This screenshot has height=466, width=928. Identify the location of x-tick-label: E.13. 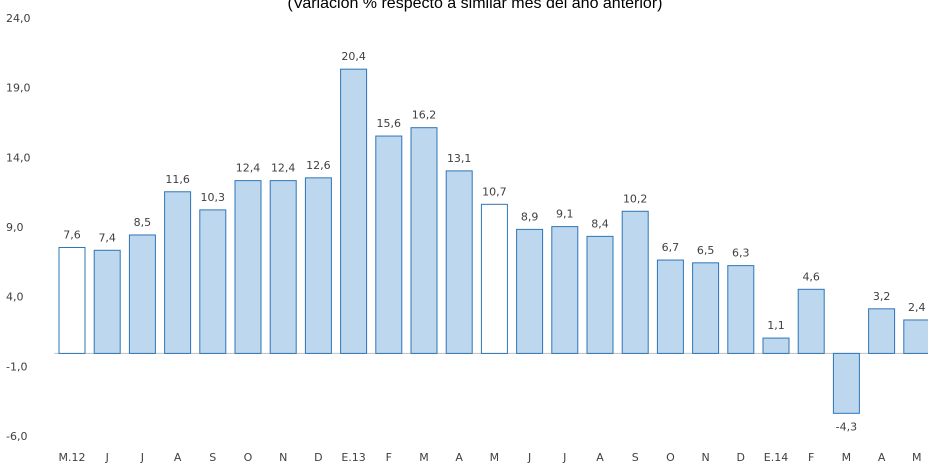
(353, 457).